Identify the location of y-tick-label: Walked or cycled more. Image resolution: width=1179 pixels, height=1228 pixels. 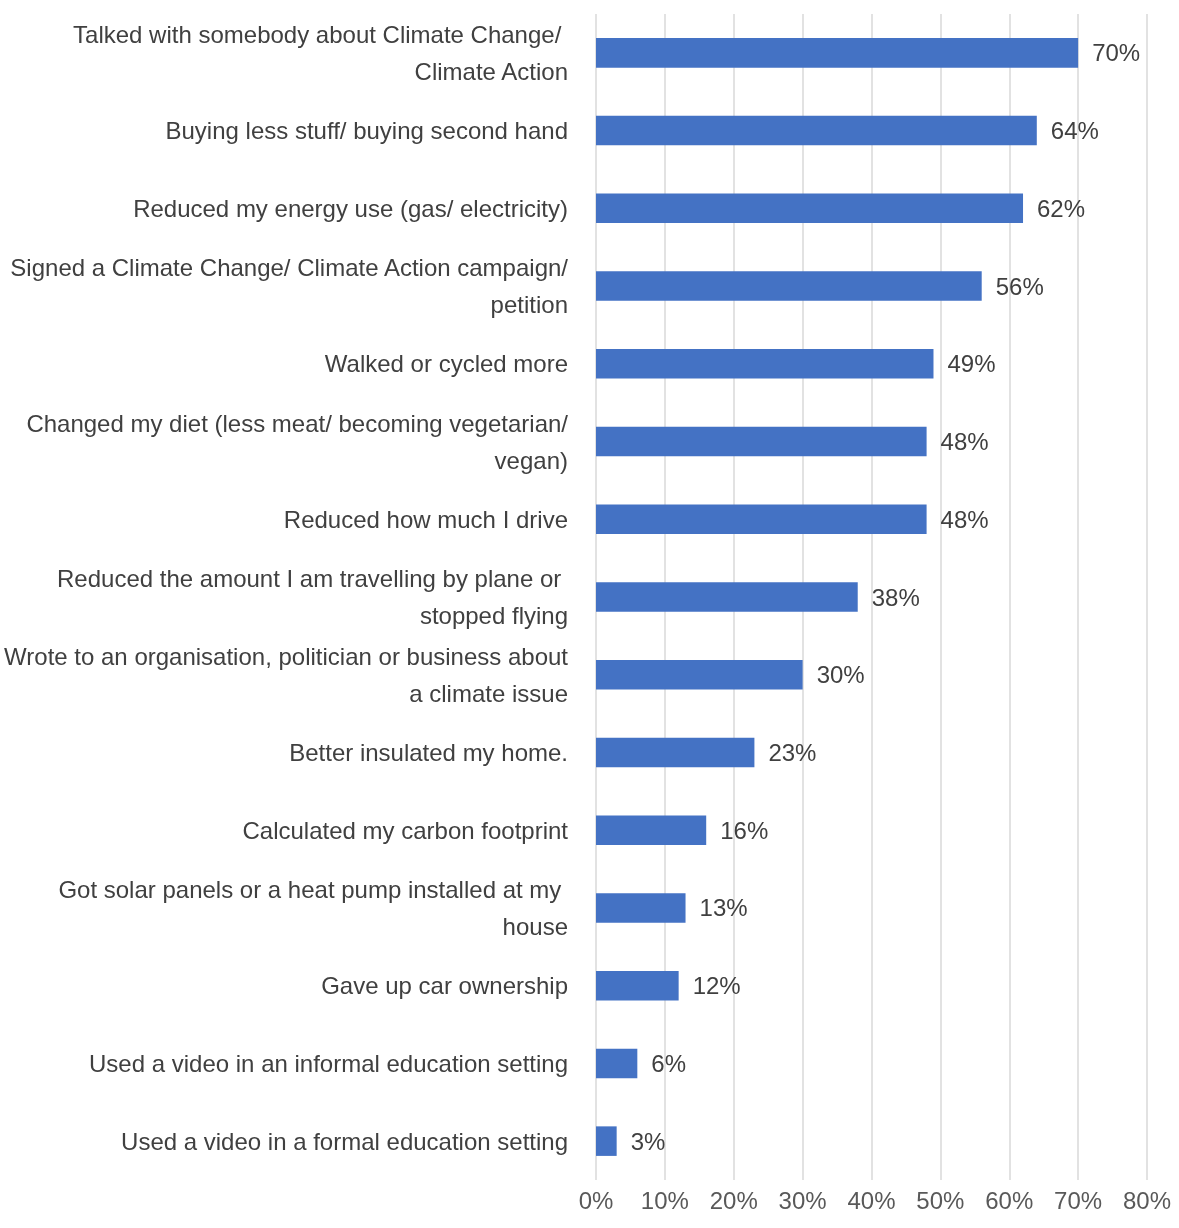
(446, 364).